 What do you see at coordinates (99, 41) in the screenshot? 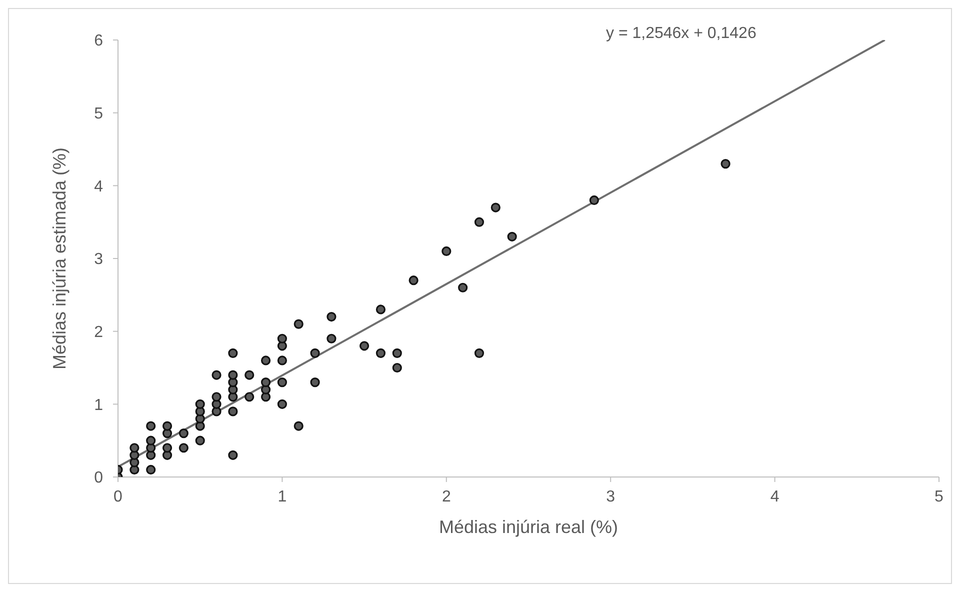
I see `y-tick-label: 6` at bounding box center [99, 41].